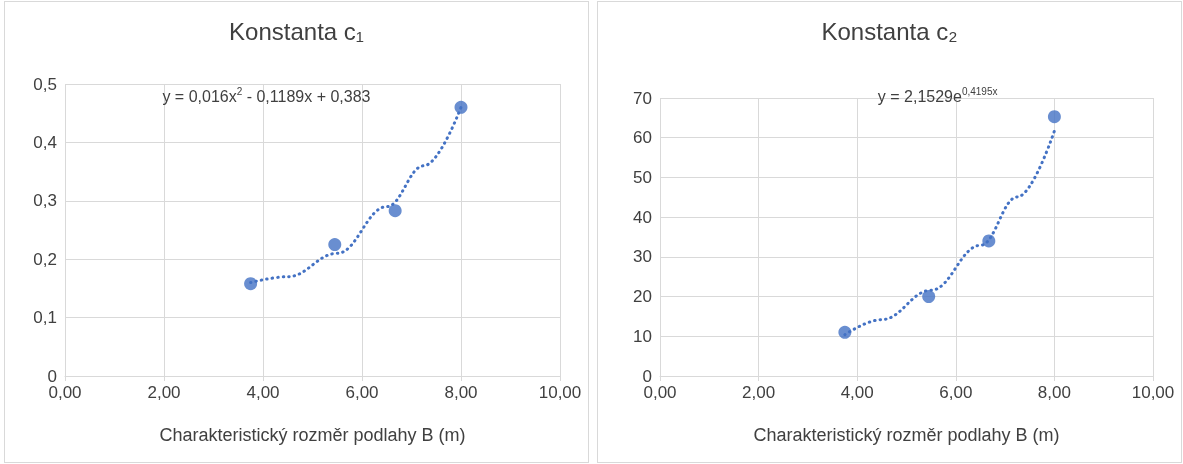  Describe the element at coordinates (45, 84) in the screenshot. I see `y-tick-label: 0,5` at that location.